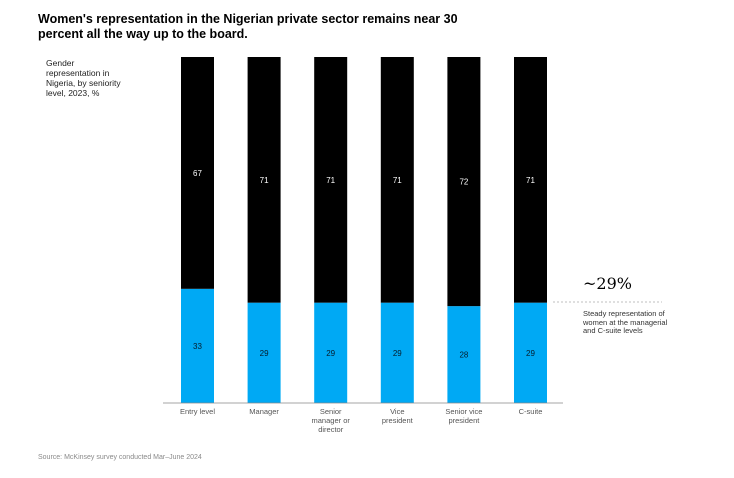 This screenshot has width=734, height=478. What do you see at coordinates (531, 411) in the screenshot?
I see `x-tick-label-5-0: C-suite` at bounding box center [531, 411].